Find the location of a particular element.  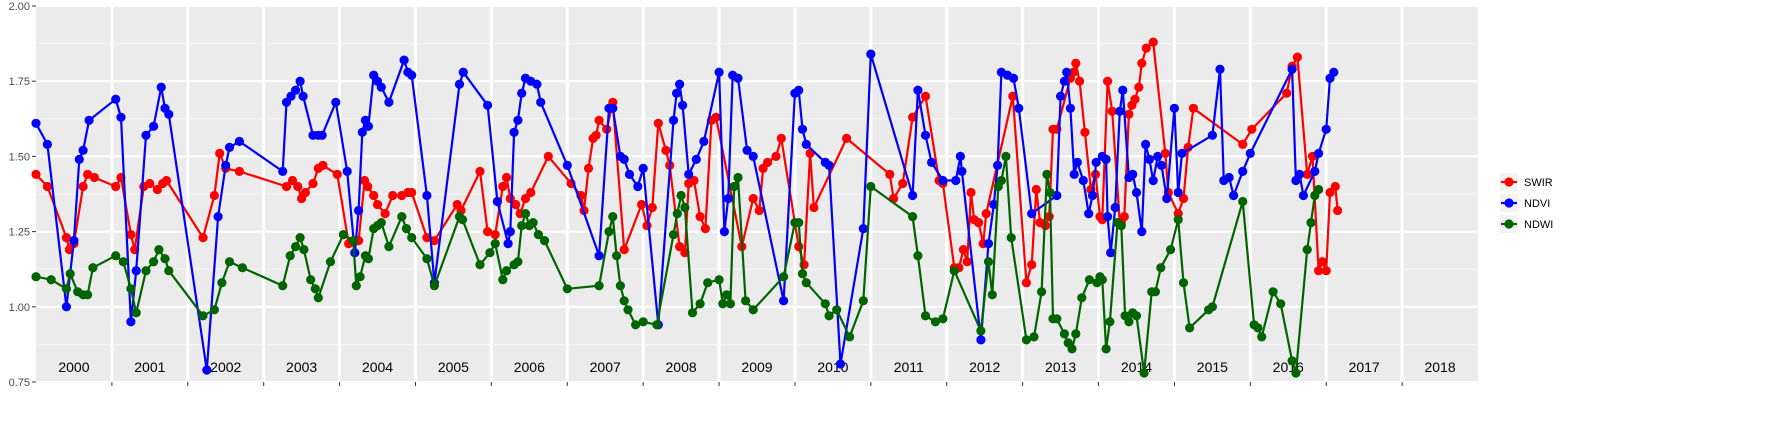

legend-label: NDWI is located at coordinates (1538, 225).